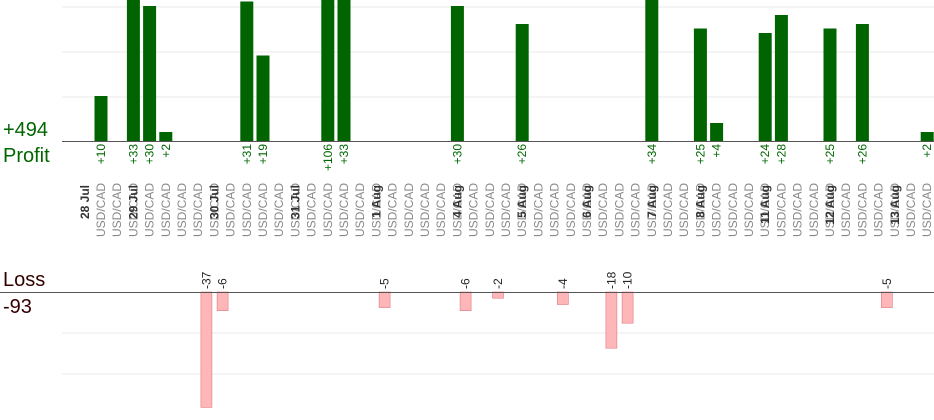  What do you see at coordinates (295, 202) in the screenshot?
I see `date-tick-label: 31 Jul` at bounding box center [295, 202].